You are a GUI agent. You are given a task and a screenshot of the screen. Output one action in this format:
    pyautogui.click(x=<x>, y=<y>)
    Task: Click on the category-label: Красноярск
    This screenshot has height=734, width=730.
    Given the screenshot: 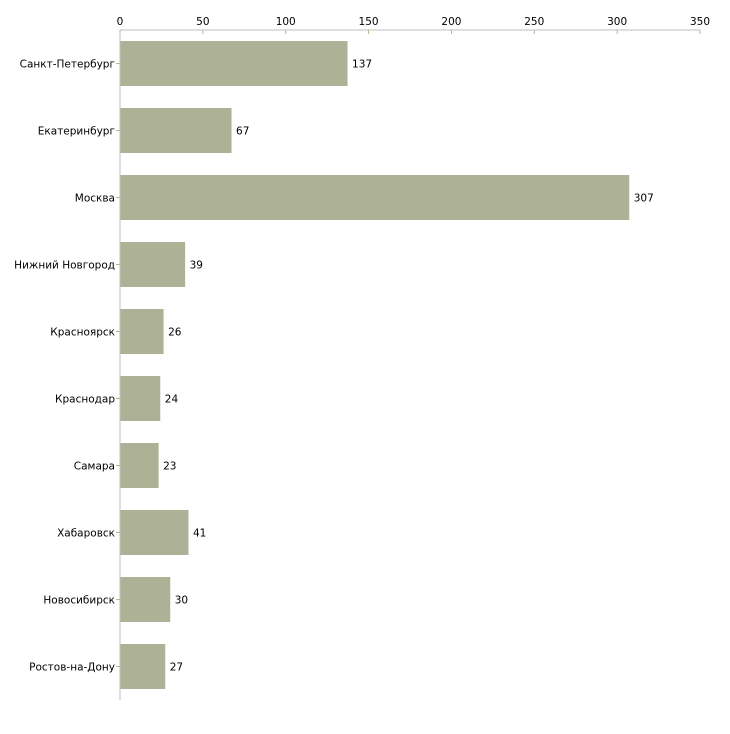 What is the action you would take?
    pyautogui.click(x=82, y=333)
    